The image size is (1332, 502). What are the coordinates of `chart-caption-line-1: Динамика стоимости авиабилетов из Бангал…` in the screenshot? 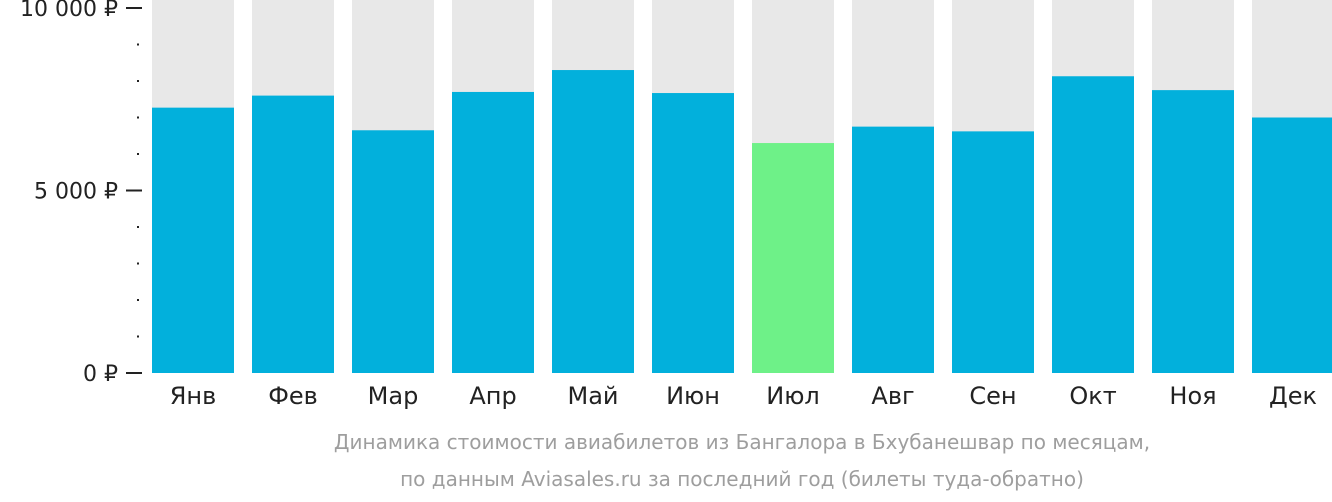 It's located at (742, 442).